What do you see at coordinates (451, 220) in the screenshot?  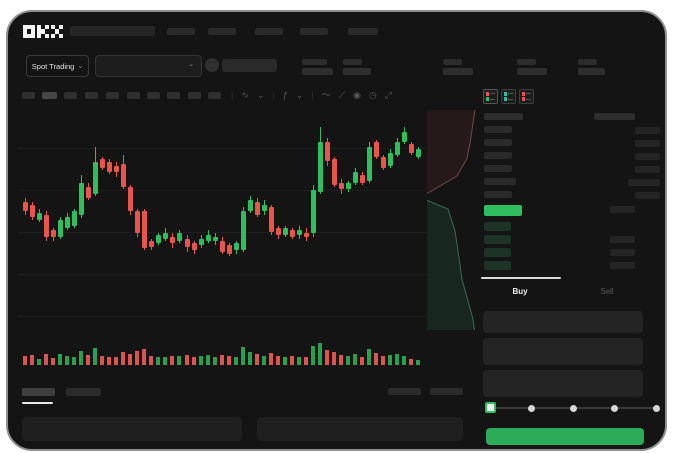 I see `depth-chart` at bounding box center [451, 220].